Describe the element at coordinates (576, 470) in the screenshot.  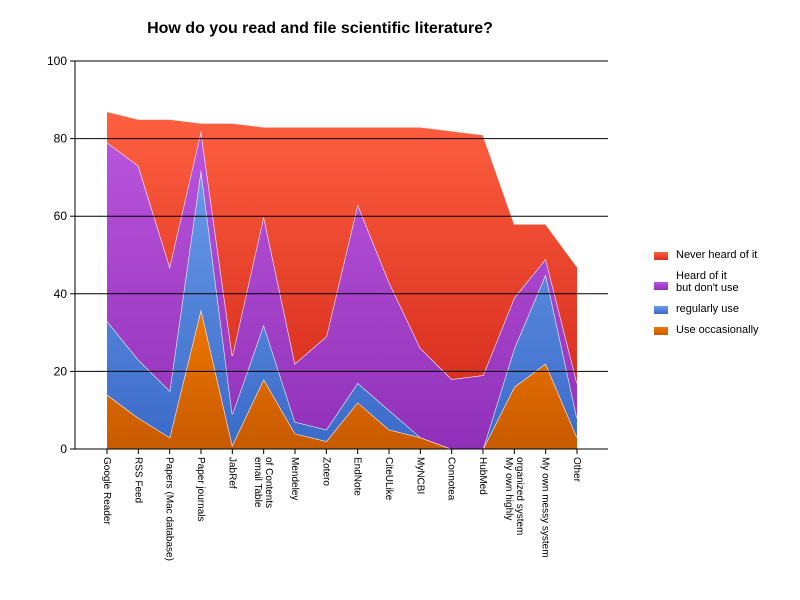
I see `x-category-label: Other` at that location.